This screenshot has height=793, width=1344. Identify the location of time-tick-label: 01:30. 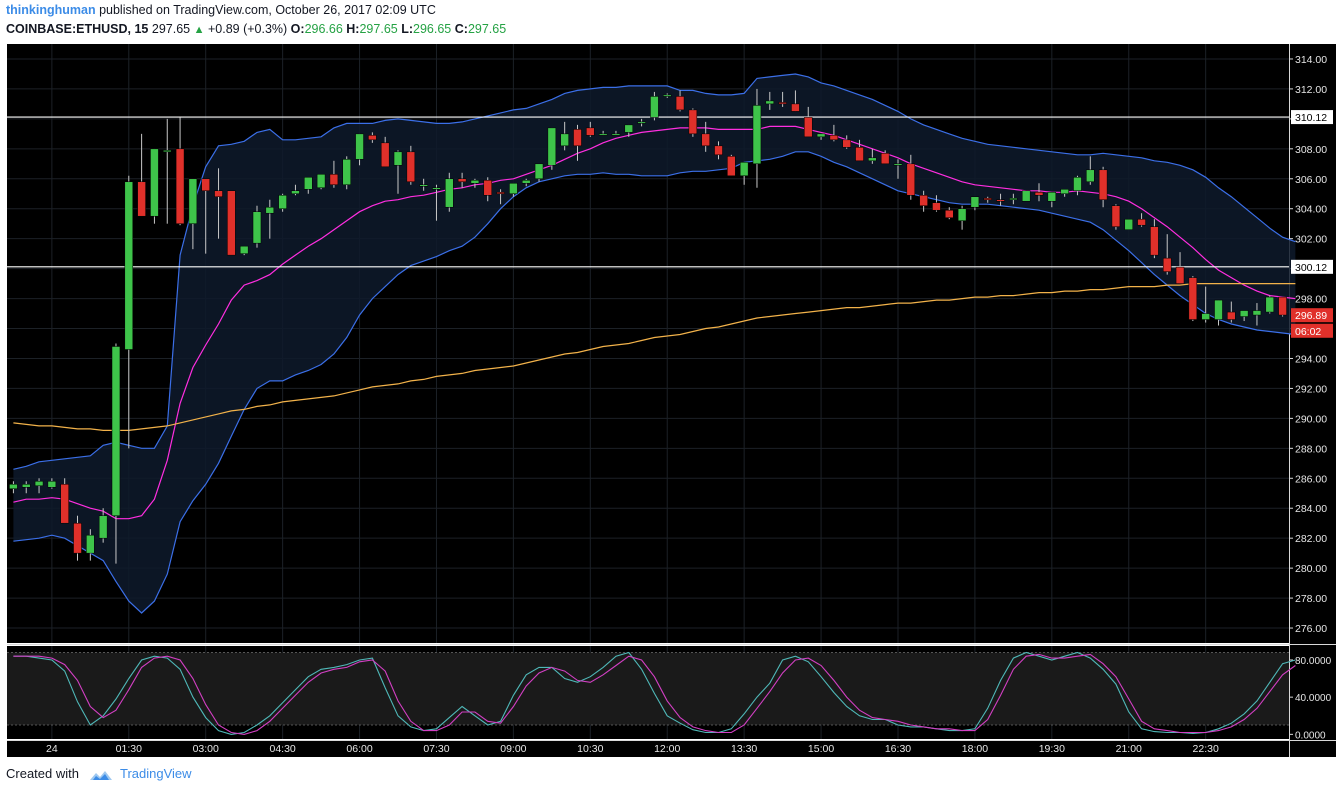
(129, 749).